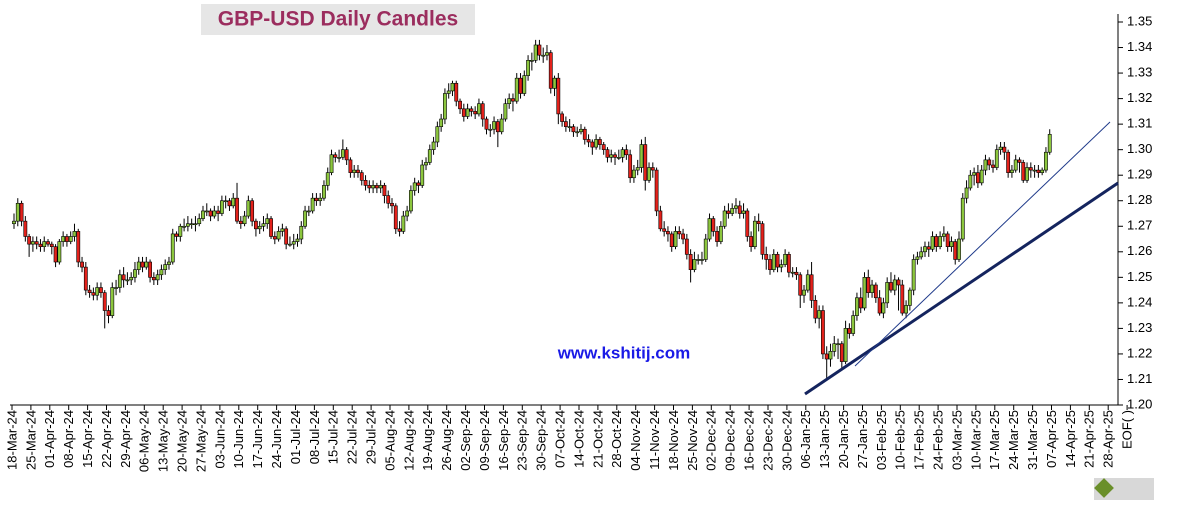 Image resolution: width=1188 pixels, height=507 pixels. I want to click on x-tick-label: 30-Dec-24, so click(786, 440).